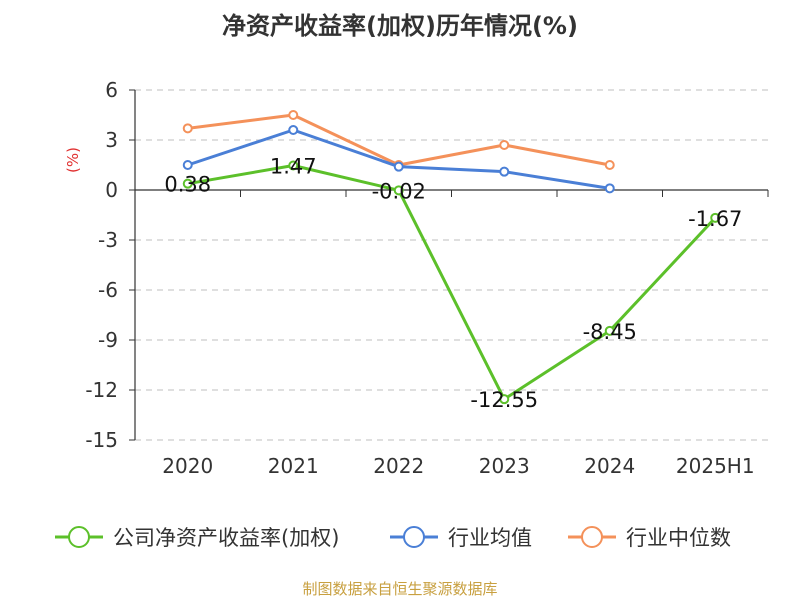 The width and height of the screenshot is (800, 600). What do you see at coordinates (101, 440) in the screenshot?
I see `y-tick-label: -15` at bounding box center [101, 440].